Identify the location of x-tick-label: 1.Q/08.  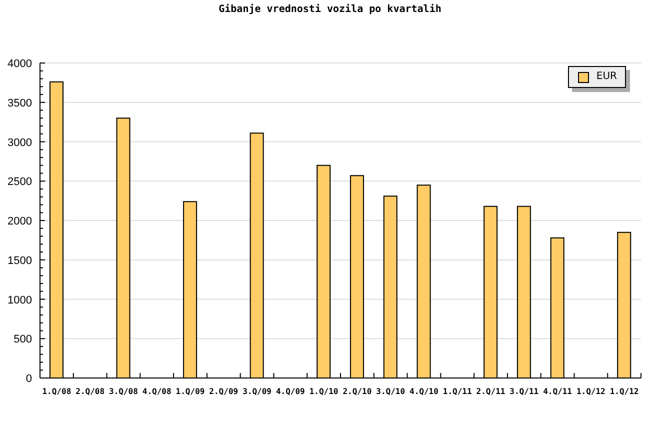
(57, 391).